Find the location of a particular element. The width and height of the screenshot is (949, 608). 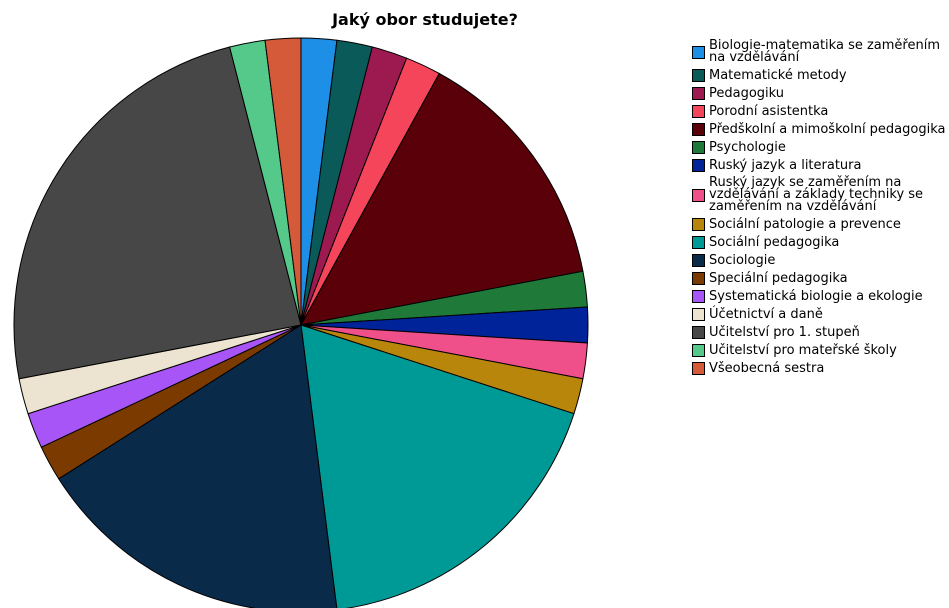

legend-label: Porodní asistentka is located at coordinates (769, 111).